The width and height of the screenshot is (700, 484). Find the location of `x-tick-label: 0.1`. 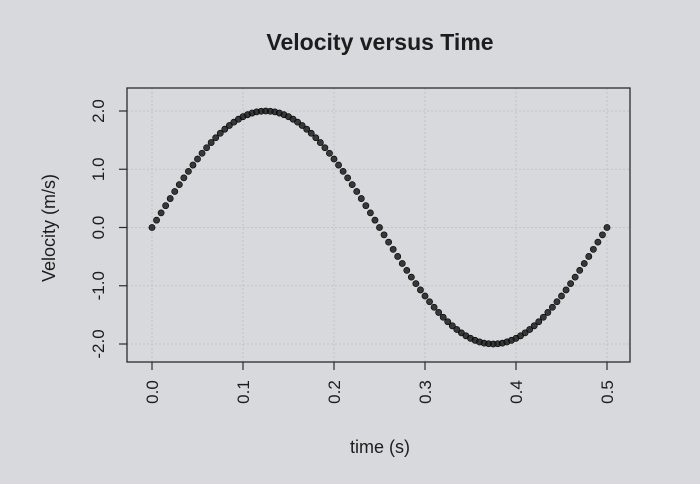

x-tick-label: 0.1 is located at coordinates (243, 392).